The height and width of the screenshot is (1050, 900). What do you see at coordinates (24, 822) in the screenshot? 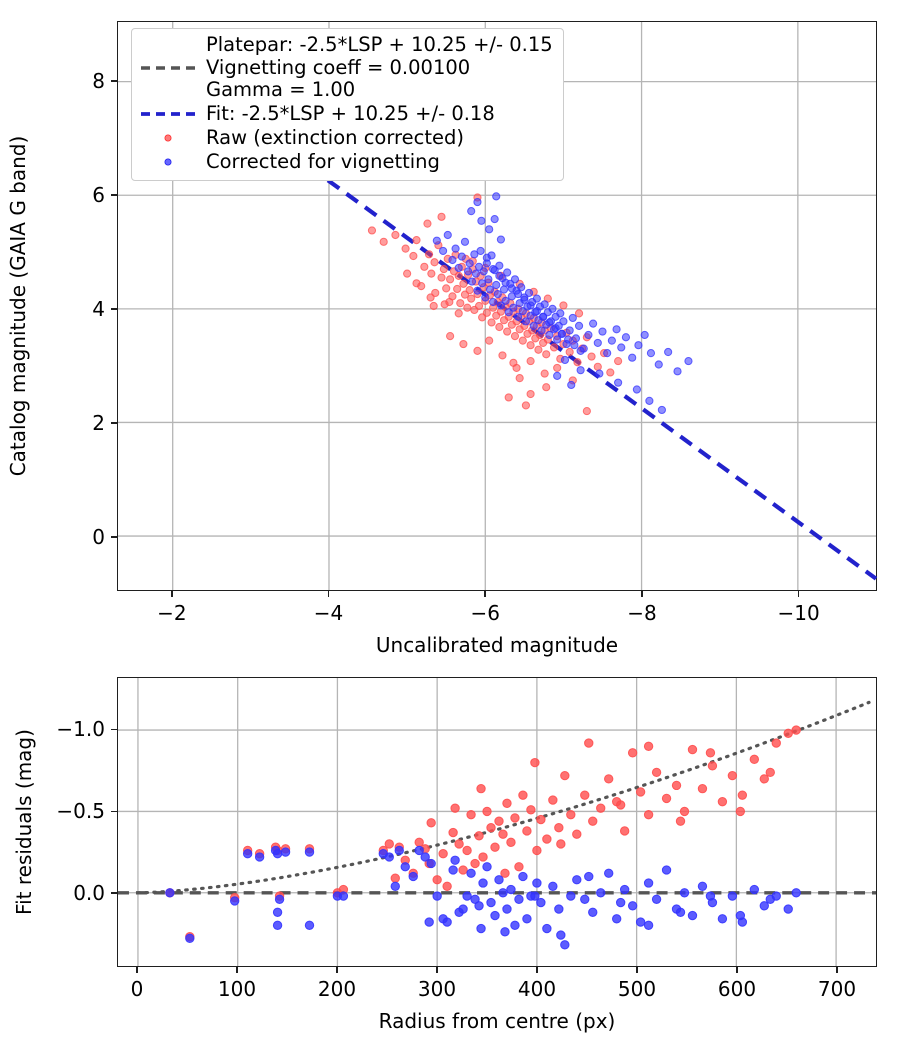
I see `y-axis-title: Fit residuals (mag)` at bounding box center [24, 822].